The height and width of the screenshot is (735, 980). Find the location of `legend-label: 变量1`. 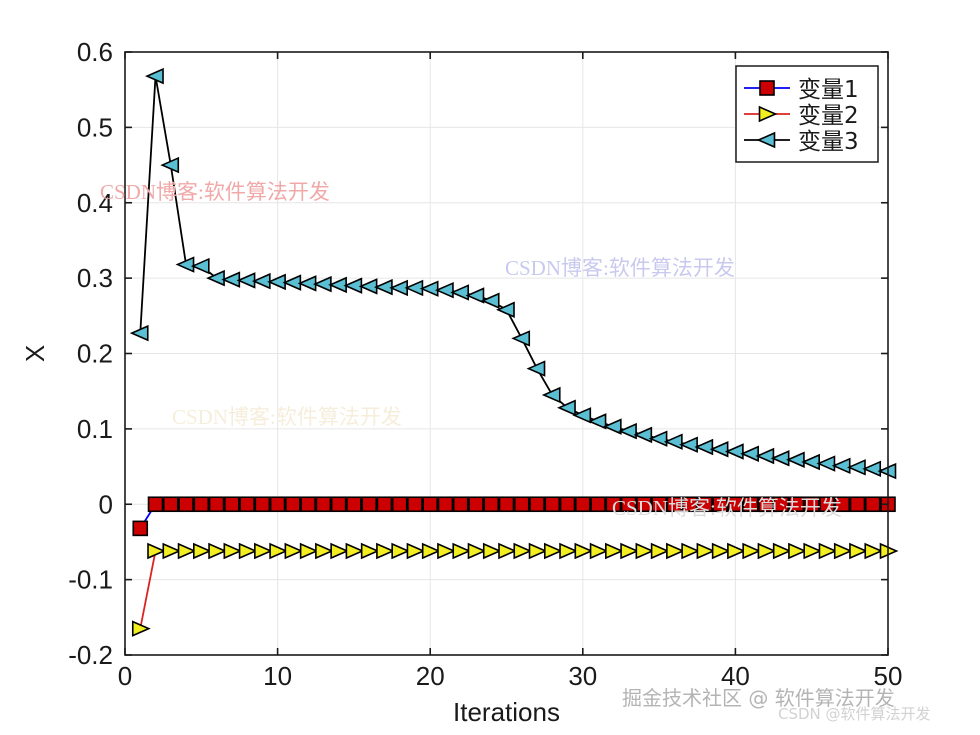

legend-label: 变量1 is located at coordinates (828, 90).